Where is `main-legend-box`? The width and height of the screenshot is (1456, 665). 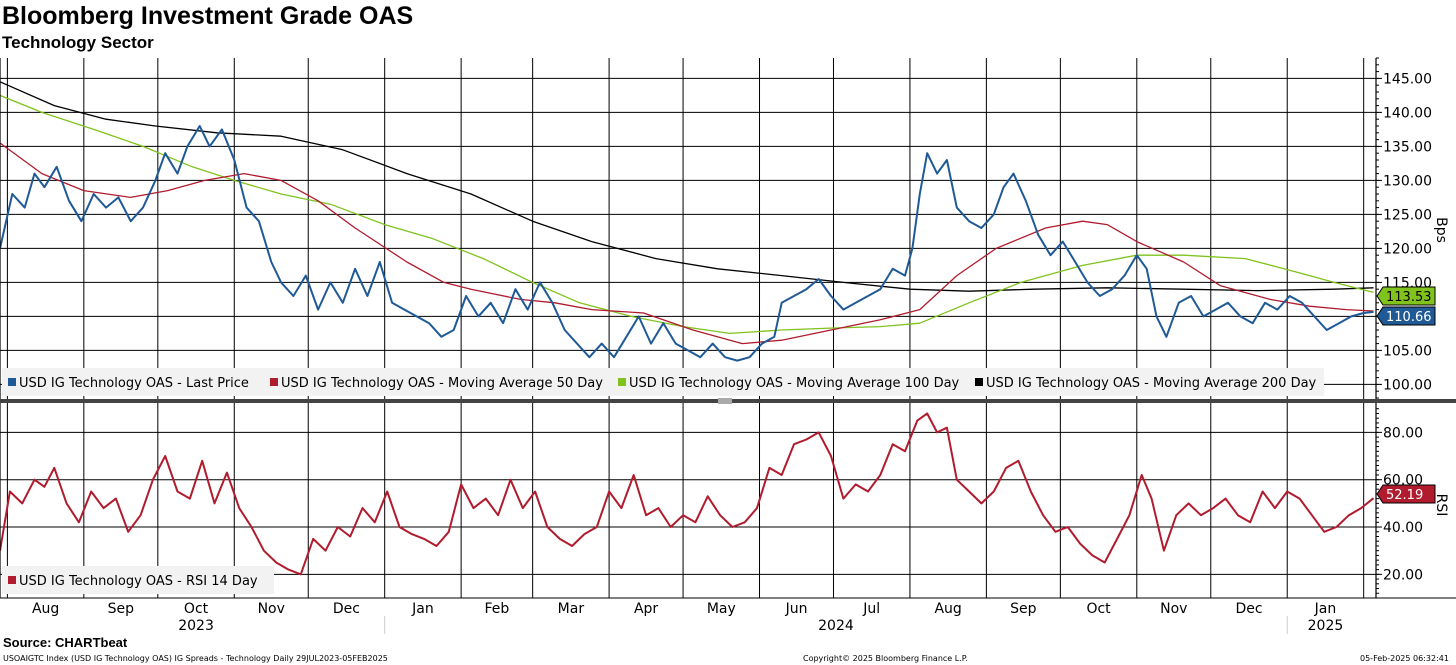
main-legend-box is located at coordinates (663, 382).